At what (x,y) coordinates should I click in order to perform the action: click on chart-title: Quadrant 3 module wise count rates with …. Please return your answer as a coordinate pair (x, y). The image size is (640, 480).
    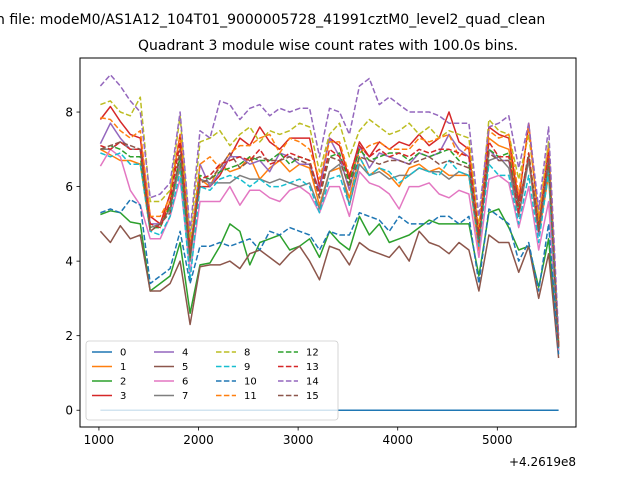
    Looking at the image, I should click on (328, 46).